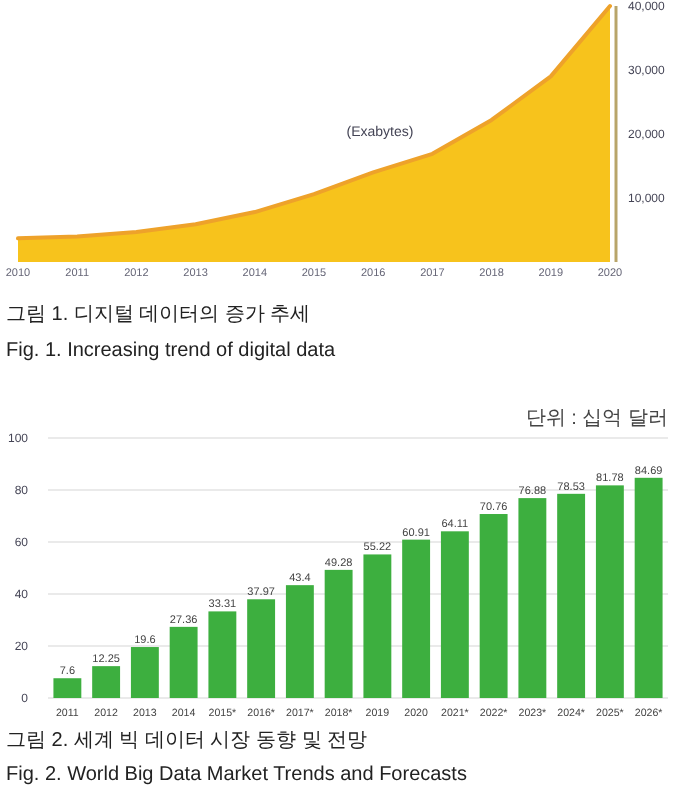 This screenshot has width=676, height=790. Describe the element at coordinates (236, 775) in the screenshot. I see `caption: Fig. 2. World Big Data Market Trends and Forecasts` at that location.